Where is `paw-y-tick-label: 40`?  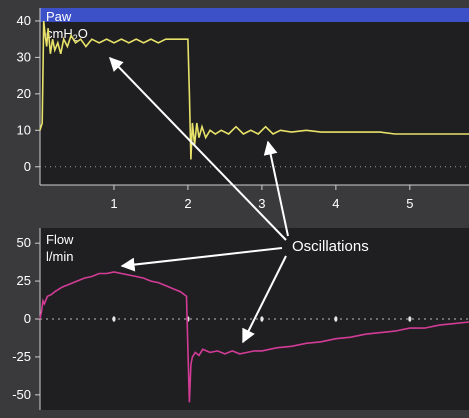 paw-y-tick-label: 40 is located at coordinates (24, 20).